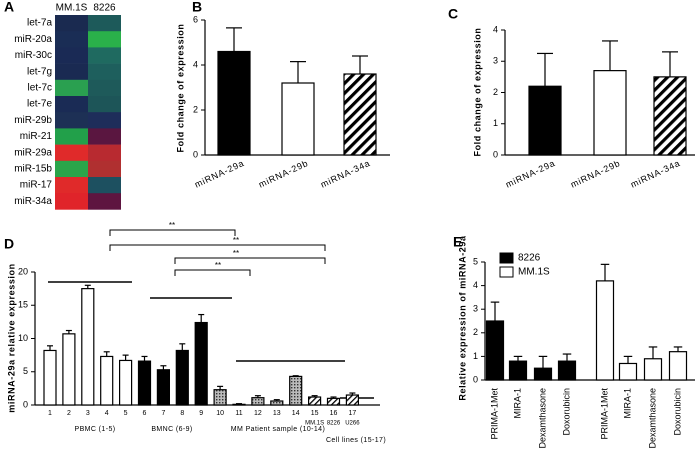  Describe the element at coordinates (11, 337) in the screenshot. I see `y-axis-label: miRNA-29a relative expression` at that location.